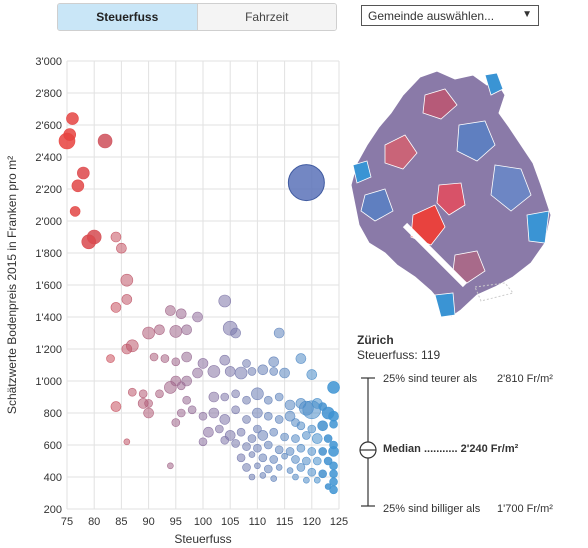 The image size is (588, 548). Describe the element at coordinates (266, 17) in the screenshot. I see `tab-fahrzeit: Fahrzeit` at that location.